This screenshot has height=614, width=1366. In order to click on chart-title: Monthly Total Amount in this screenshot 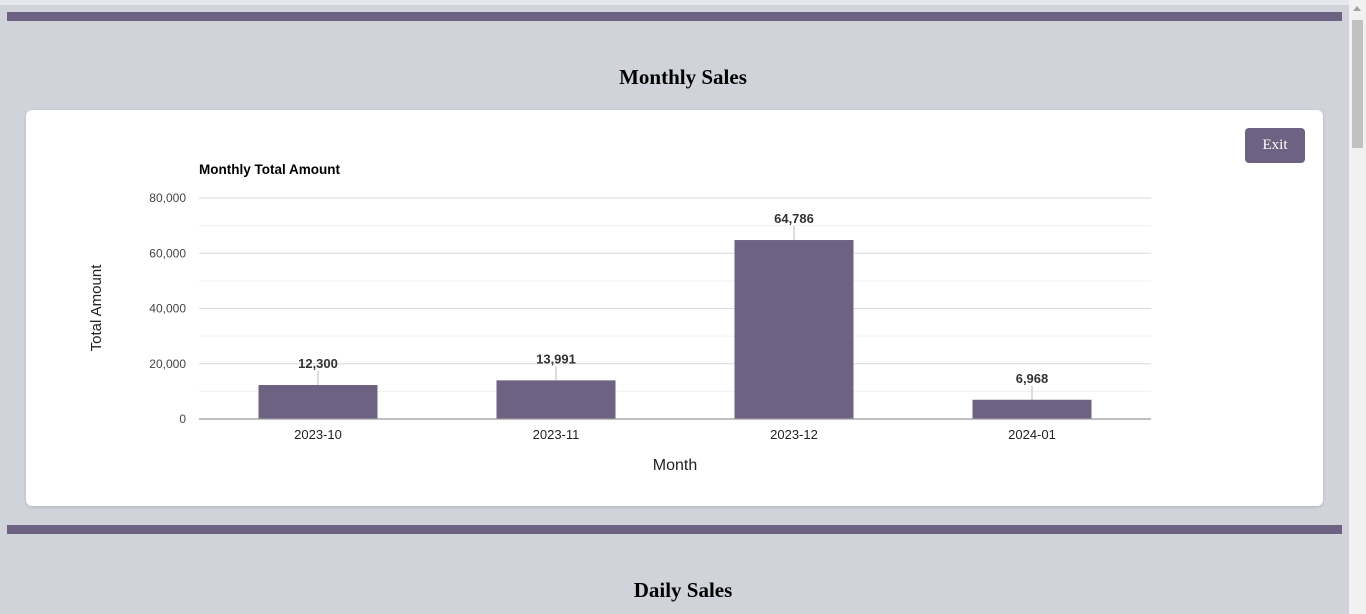, I will do `click(269, 169)`.